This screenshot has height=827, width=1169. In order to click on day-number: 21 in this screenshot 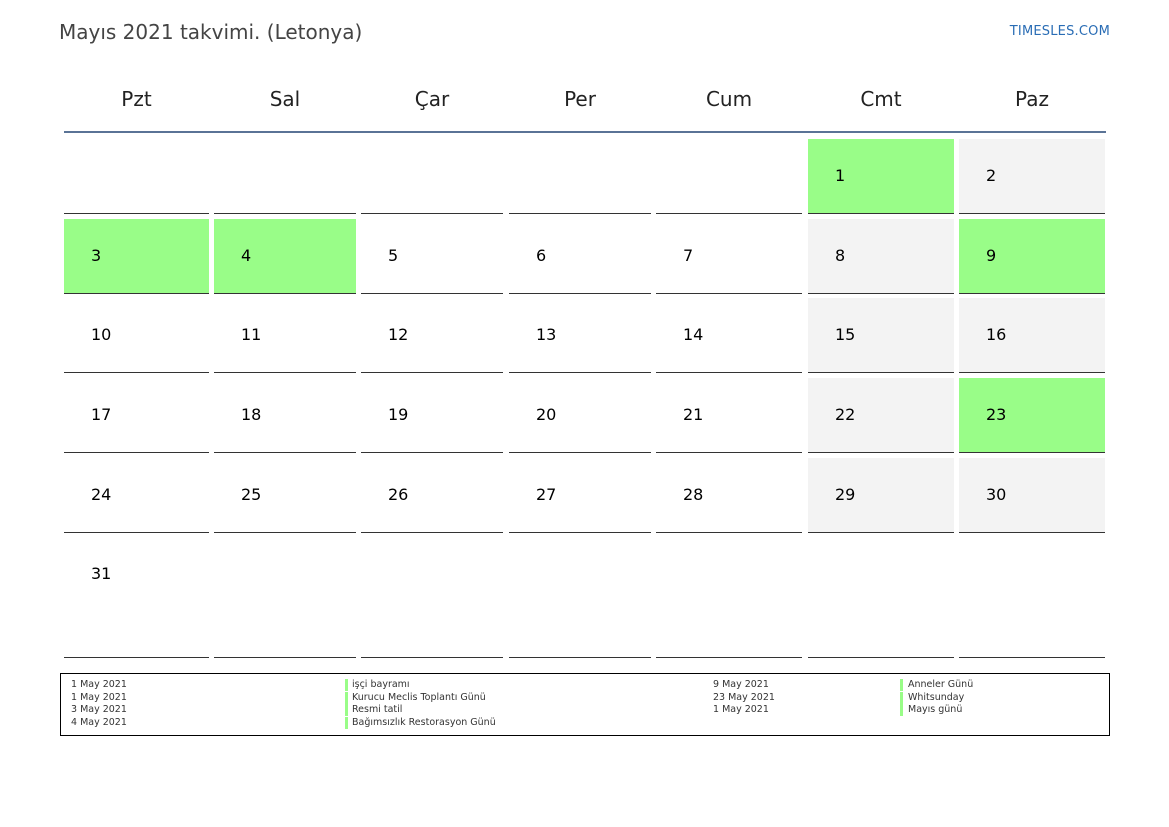, I will do `click(693, 414)`.